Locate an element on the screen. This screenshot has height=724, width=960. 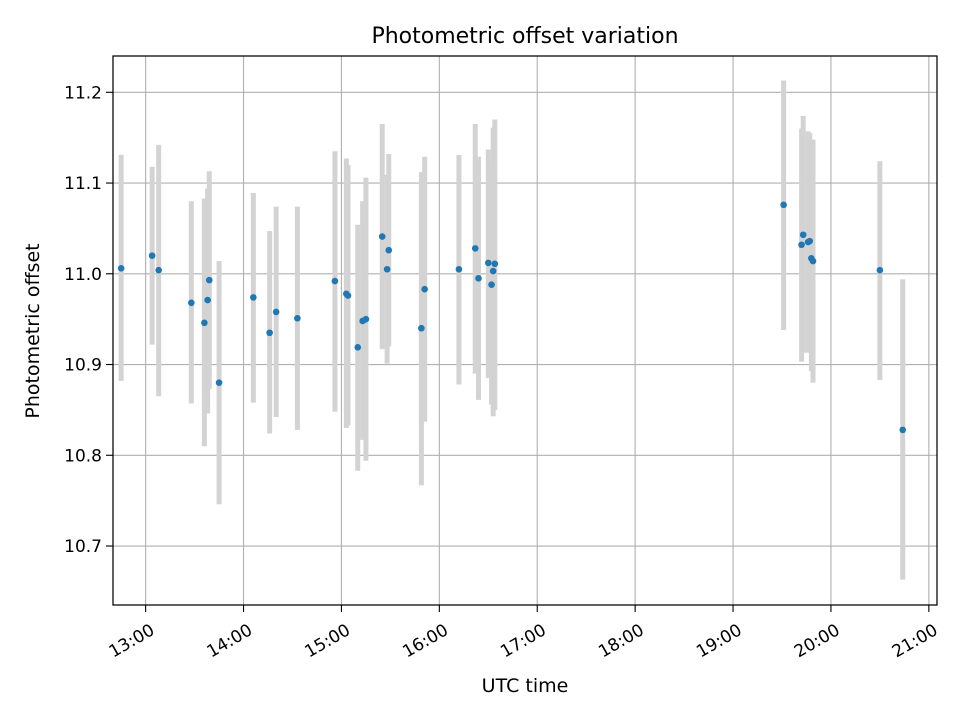
y-tick-label: 10.7 is located at coordinates (83, 547).